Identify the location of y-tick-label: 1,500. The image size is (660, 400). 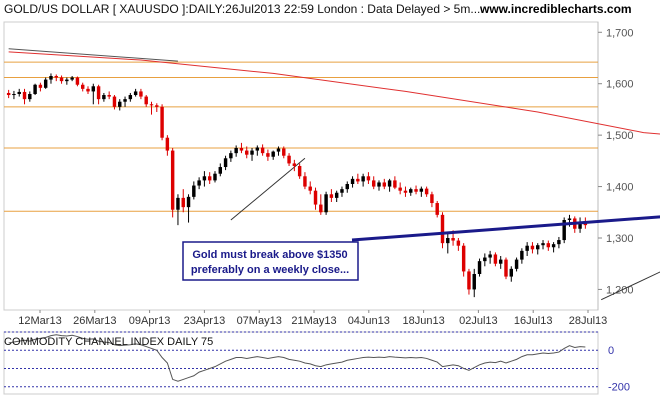
(620, 136).